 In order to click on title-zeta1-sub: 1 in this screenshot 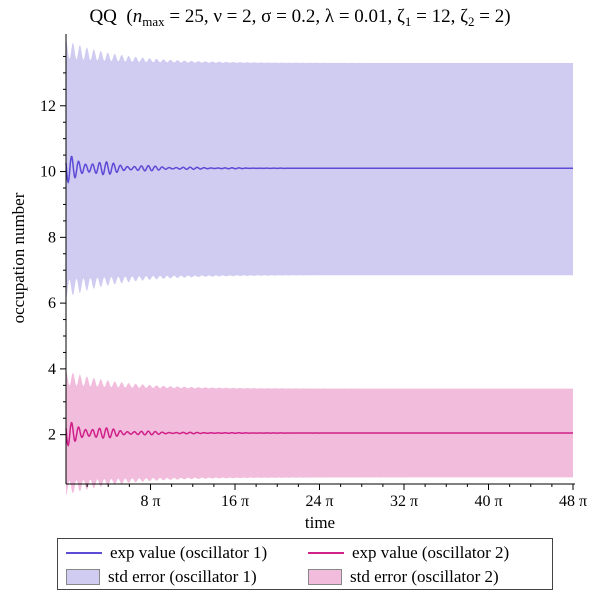, I will do `click(408, 21)`.